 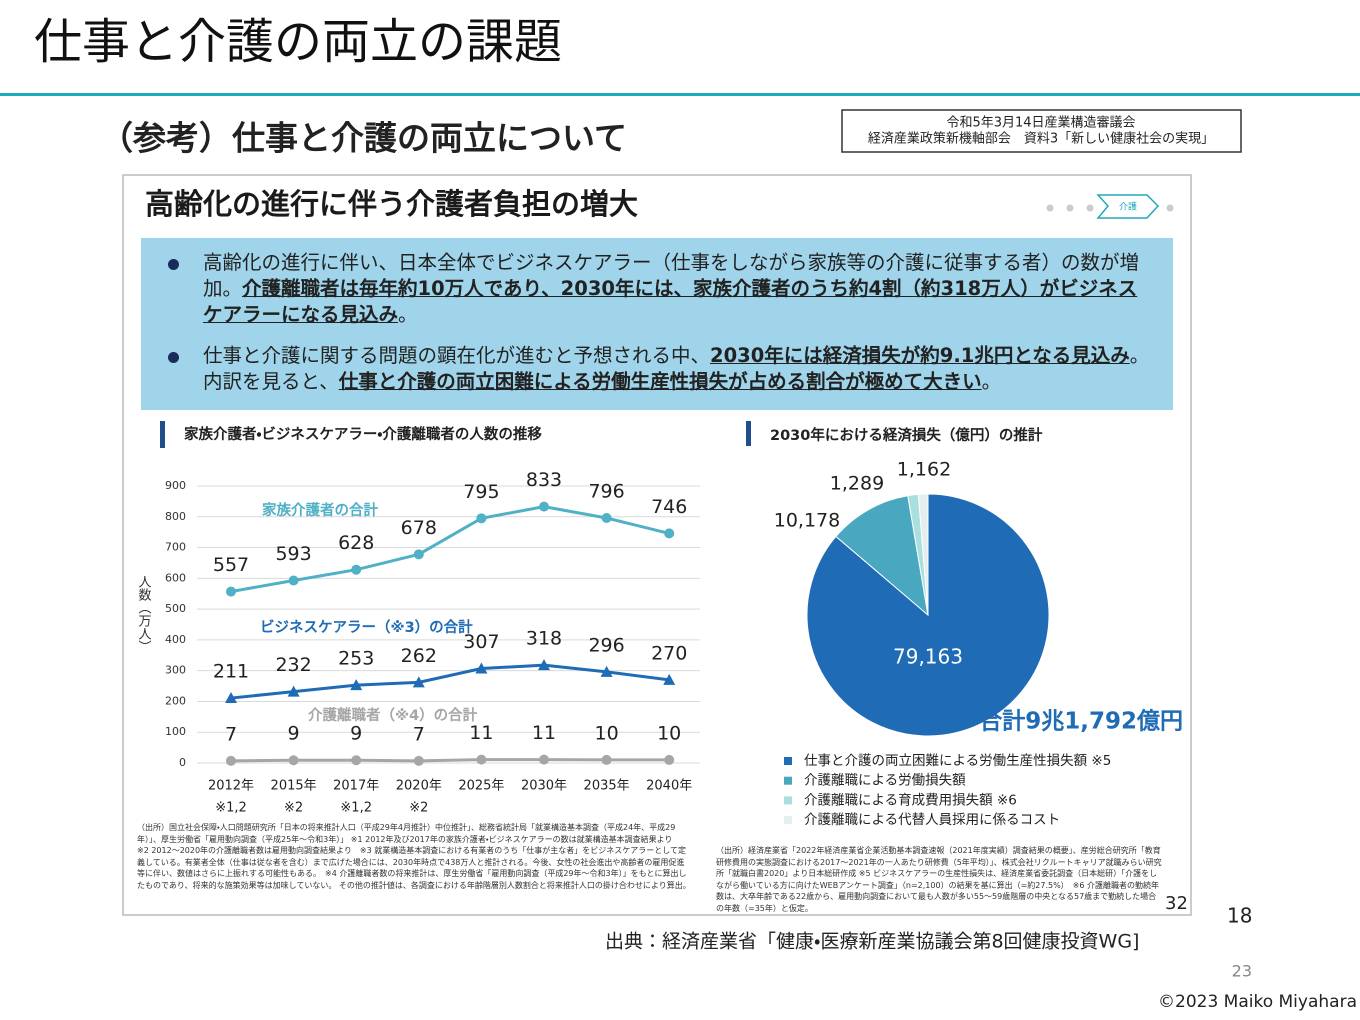 What do you see at coordinates (366, 627) in the screenshot?
I see `series-name: ビジネスケアラー（※3）の合計` at bounding box center [366, 627].